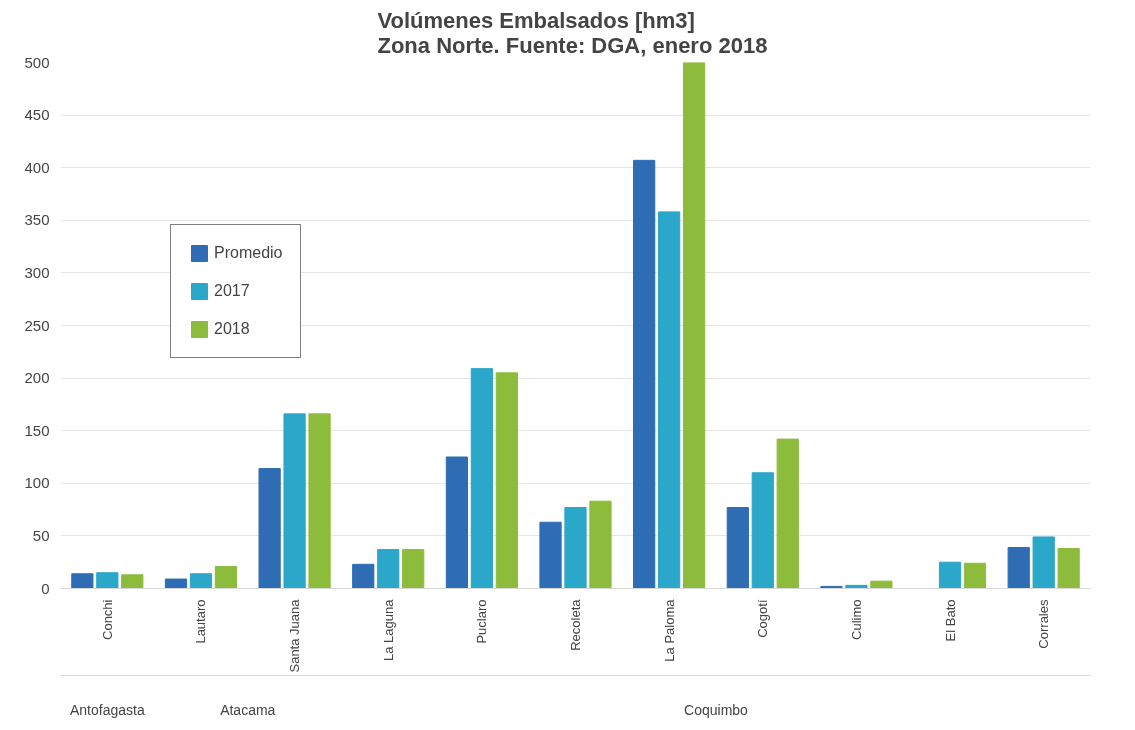  Describe the element at coordinates (201, 621) in the screenshot. I see `x-tick-label: Lautaro` at that location.